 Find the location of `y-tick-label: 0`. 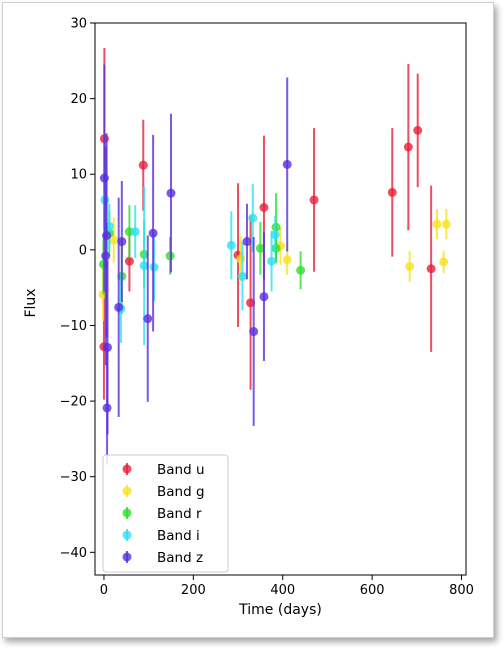

y-tick-label: 0 is located at coordinates (83, 250).